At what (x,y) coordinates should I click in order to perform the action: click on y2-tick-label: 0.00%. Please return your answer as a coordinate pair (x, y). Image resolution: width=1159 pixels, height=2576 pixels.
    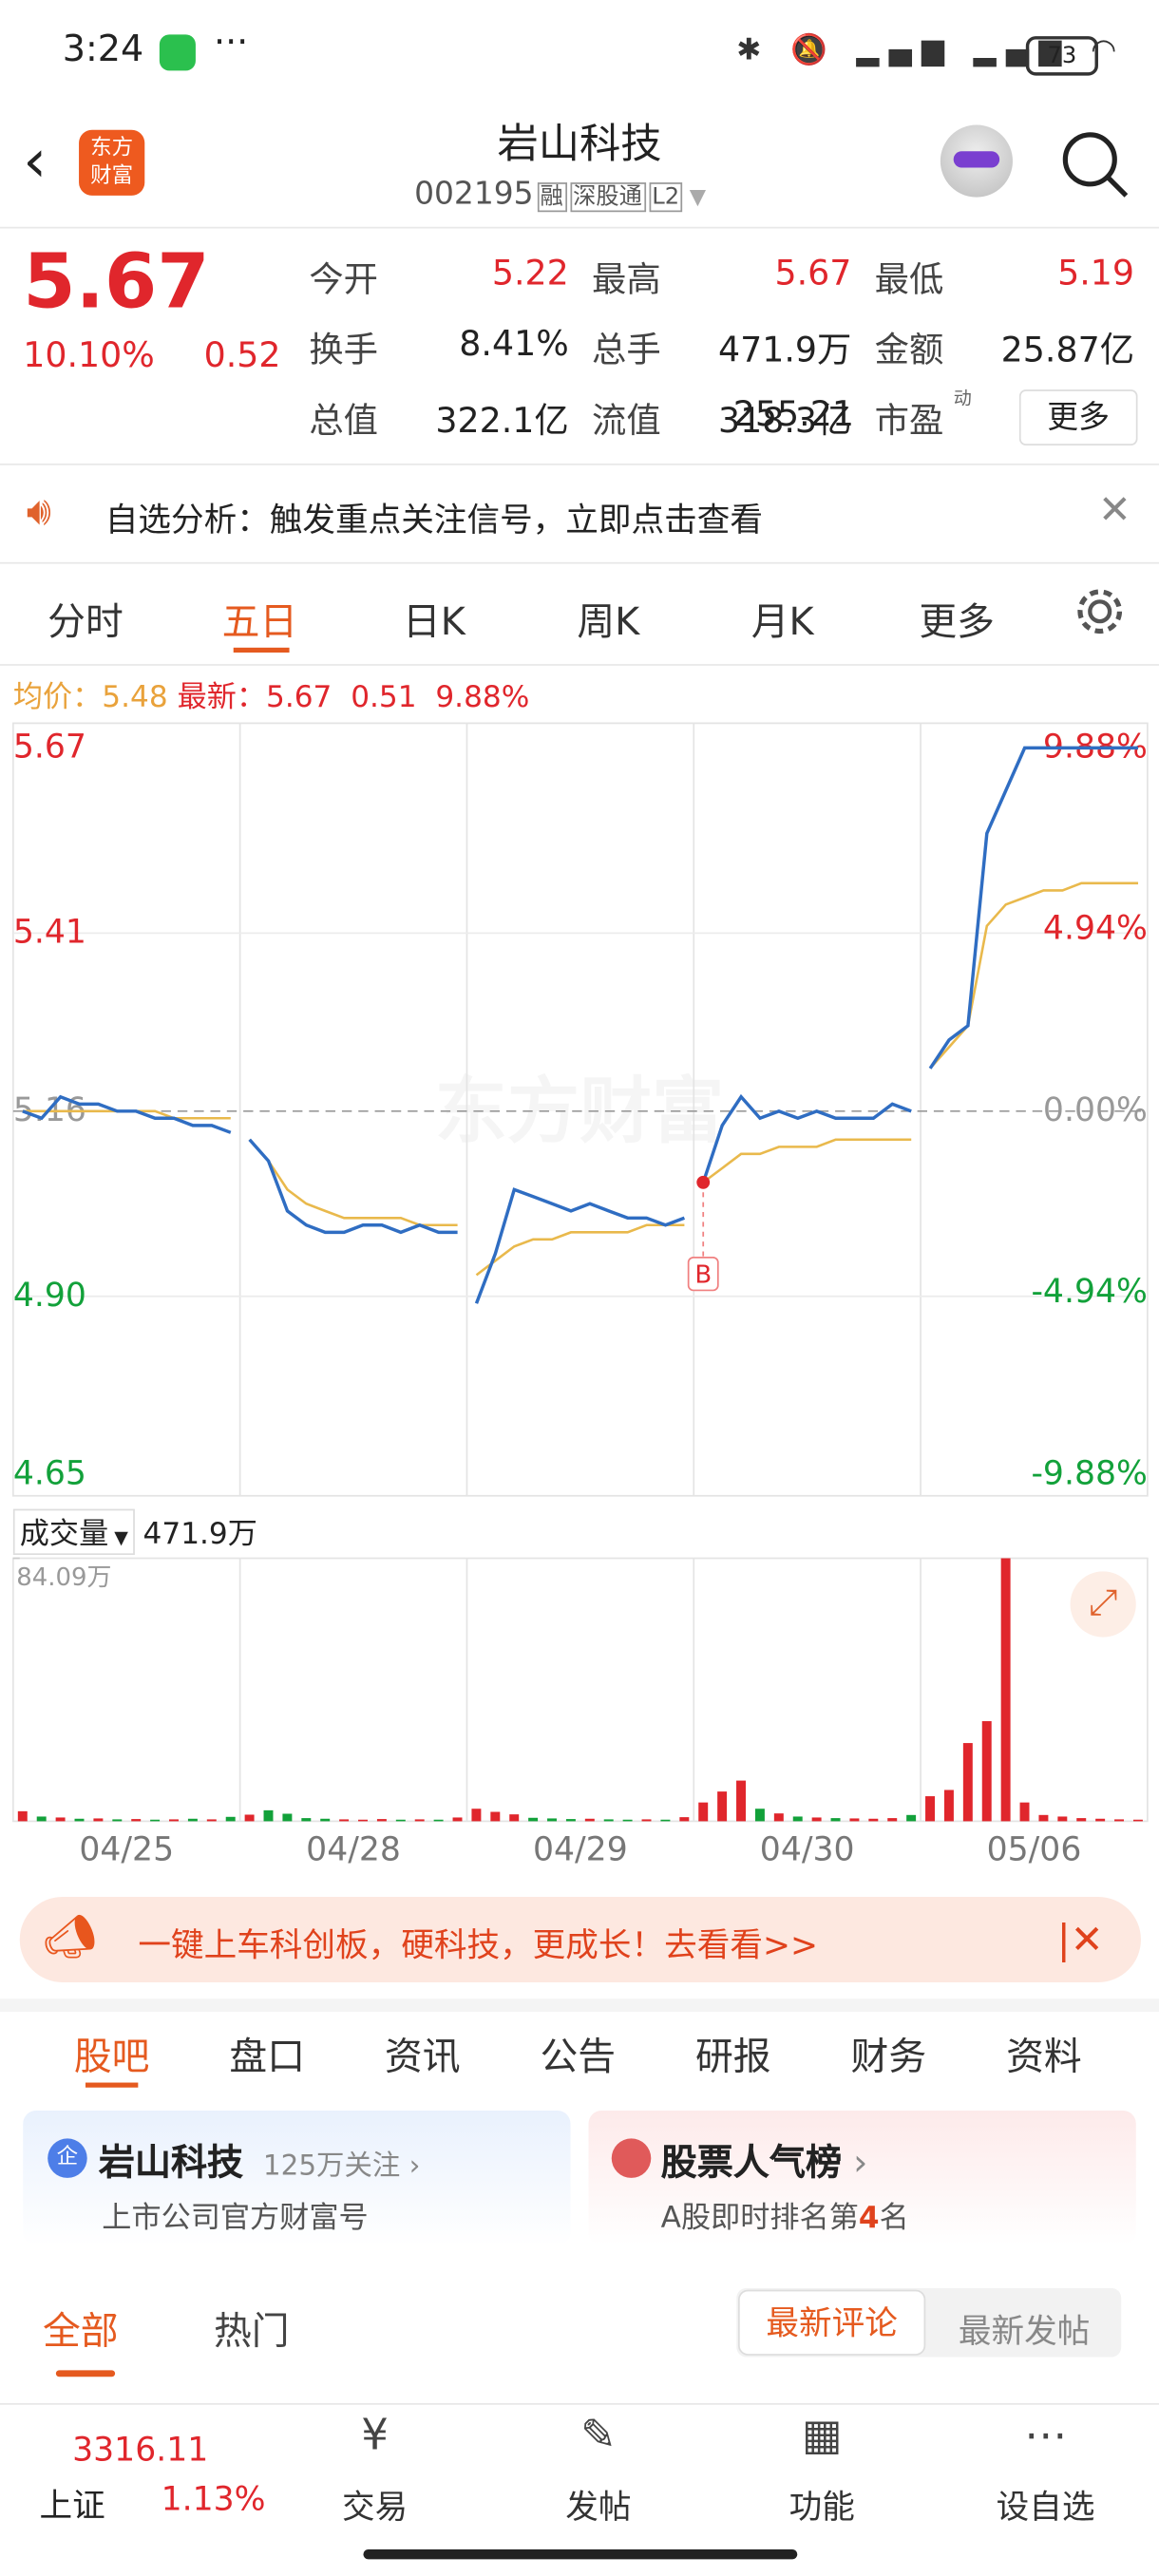
    Looking at the image, I should click on (1095, 1110).